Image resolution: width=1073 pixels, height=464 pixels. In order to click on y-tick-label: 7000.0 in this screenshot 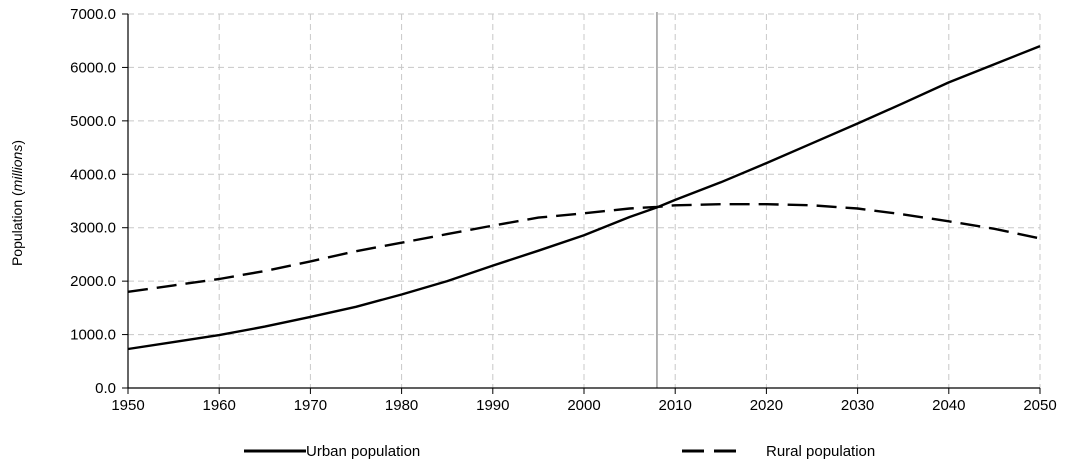, I will do `click(93, 14)`.